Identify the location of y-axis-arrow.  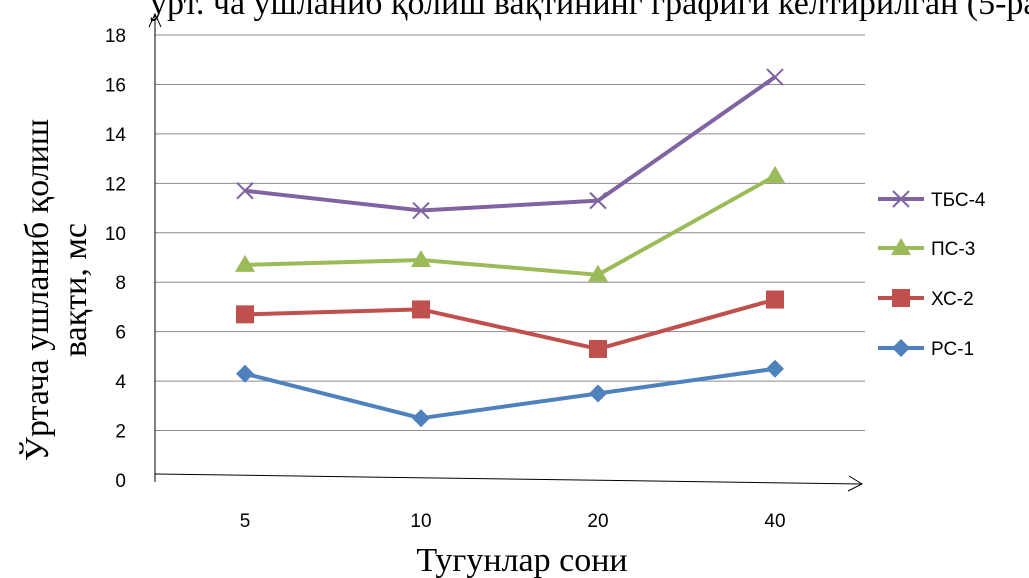
(155, 20).